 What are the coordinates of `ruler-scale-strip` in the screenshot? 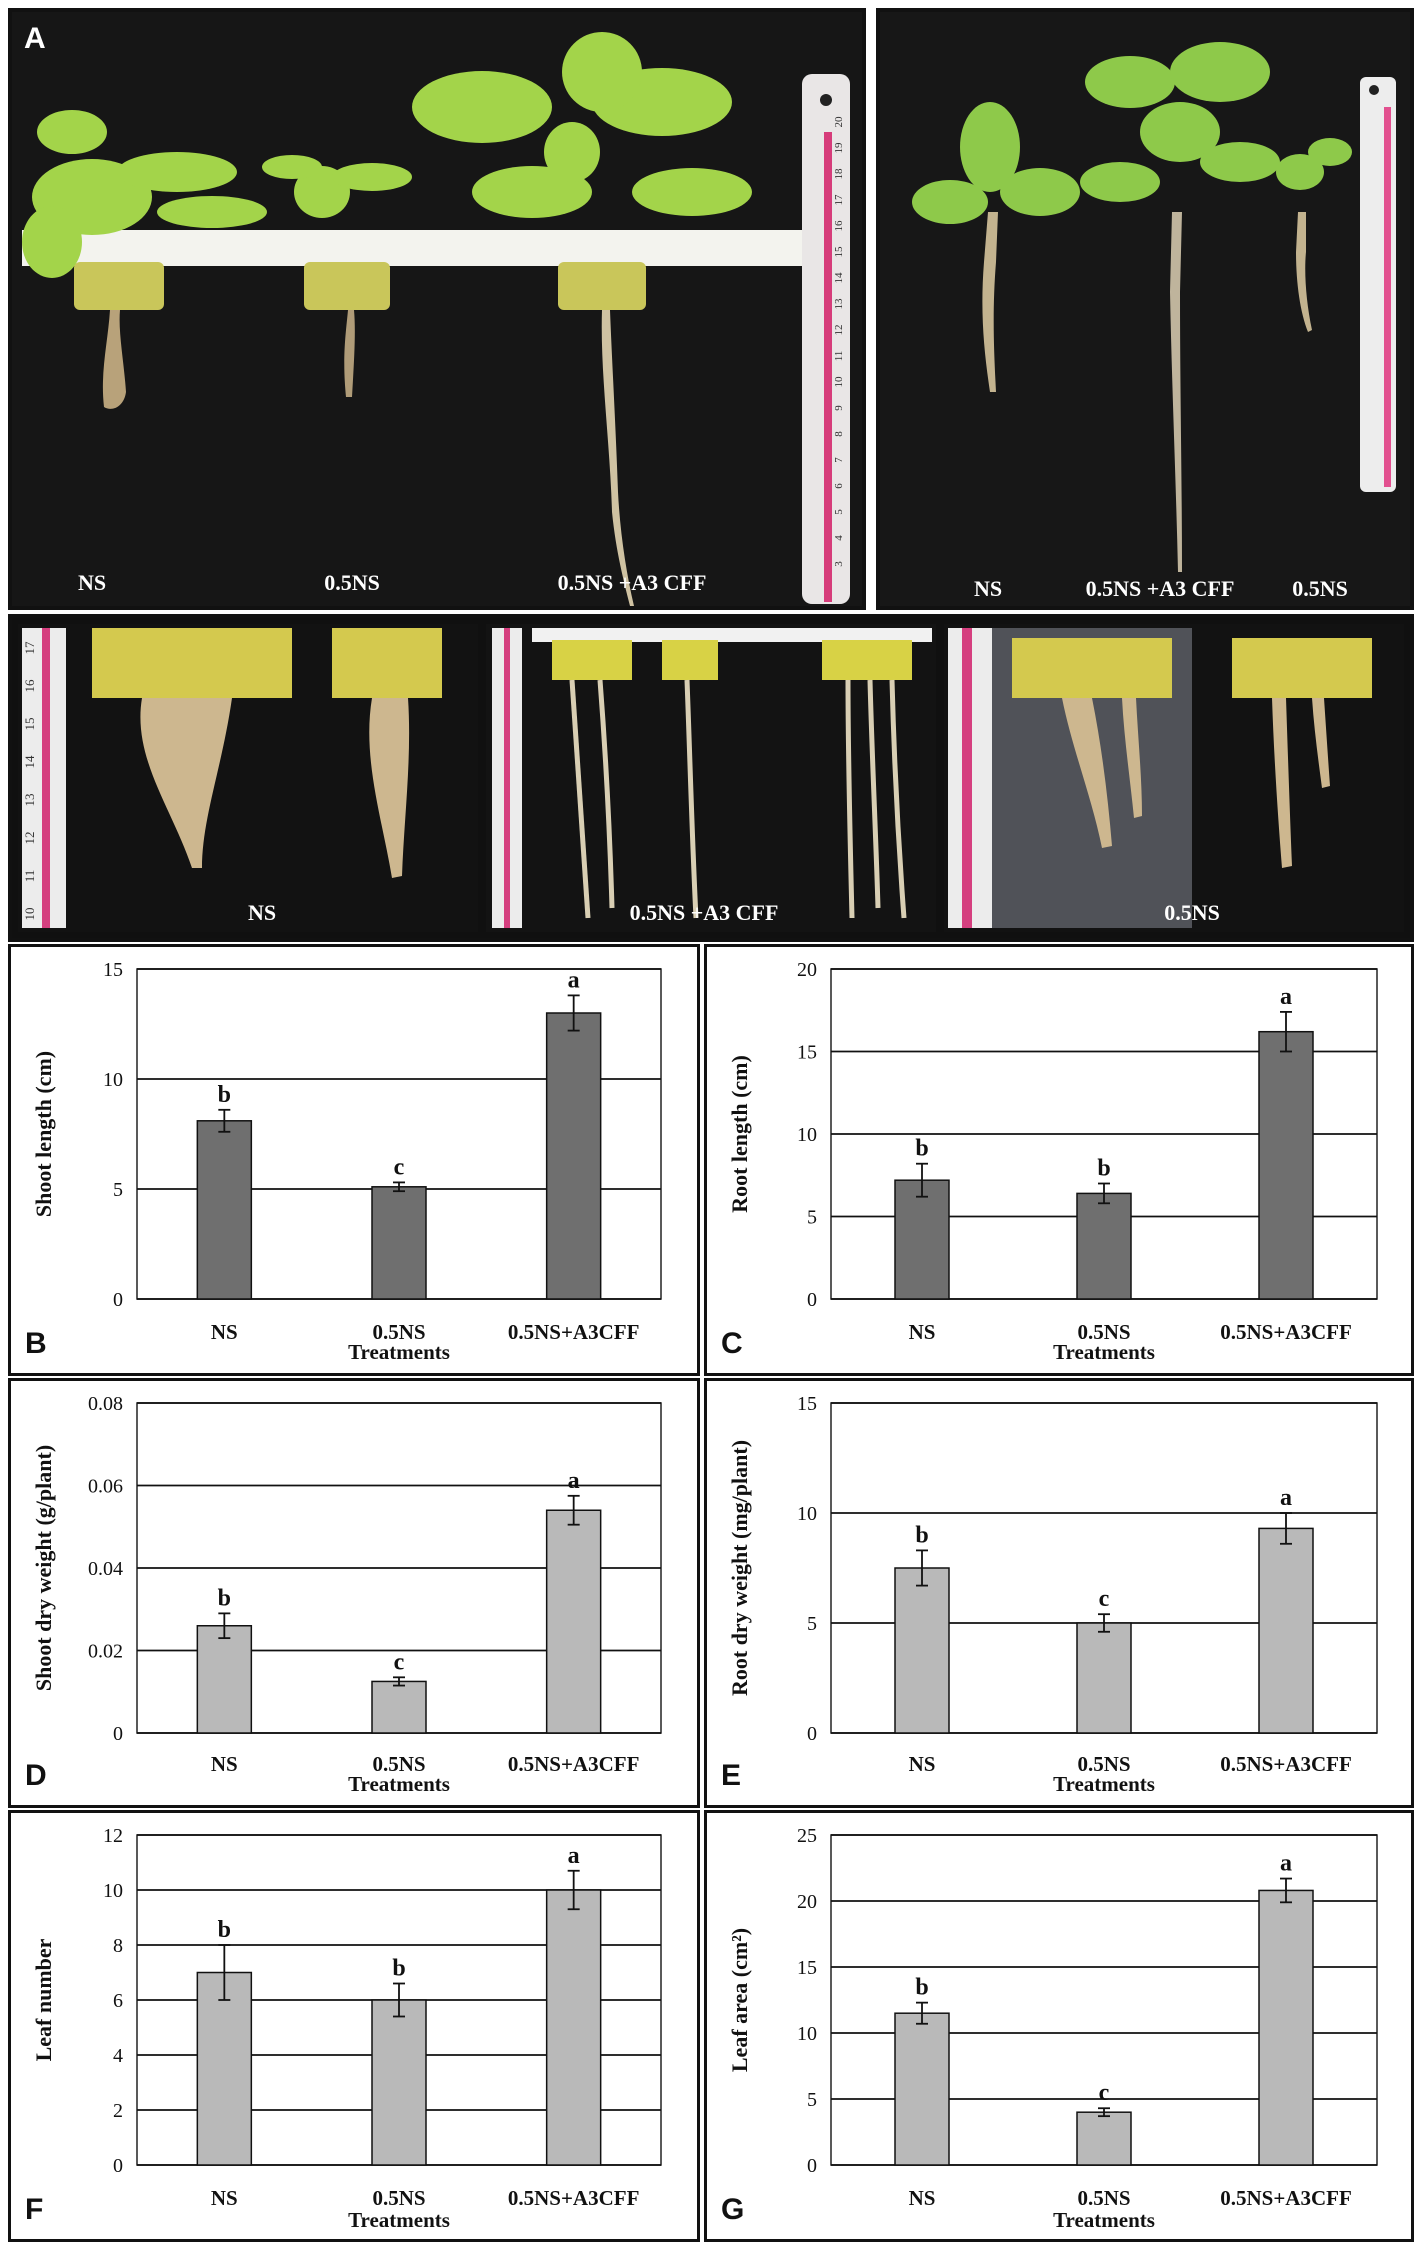 It's located at (1387, 297).